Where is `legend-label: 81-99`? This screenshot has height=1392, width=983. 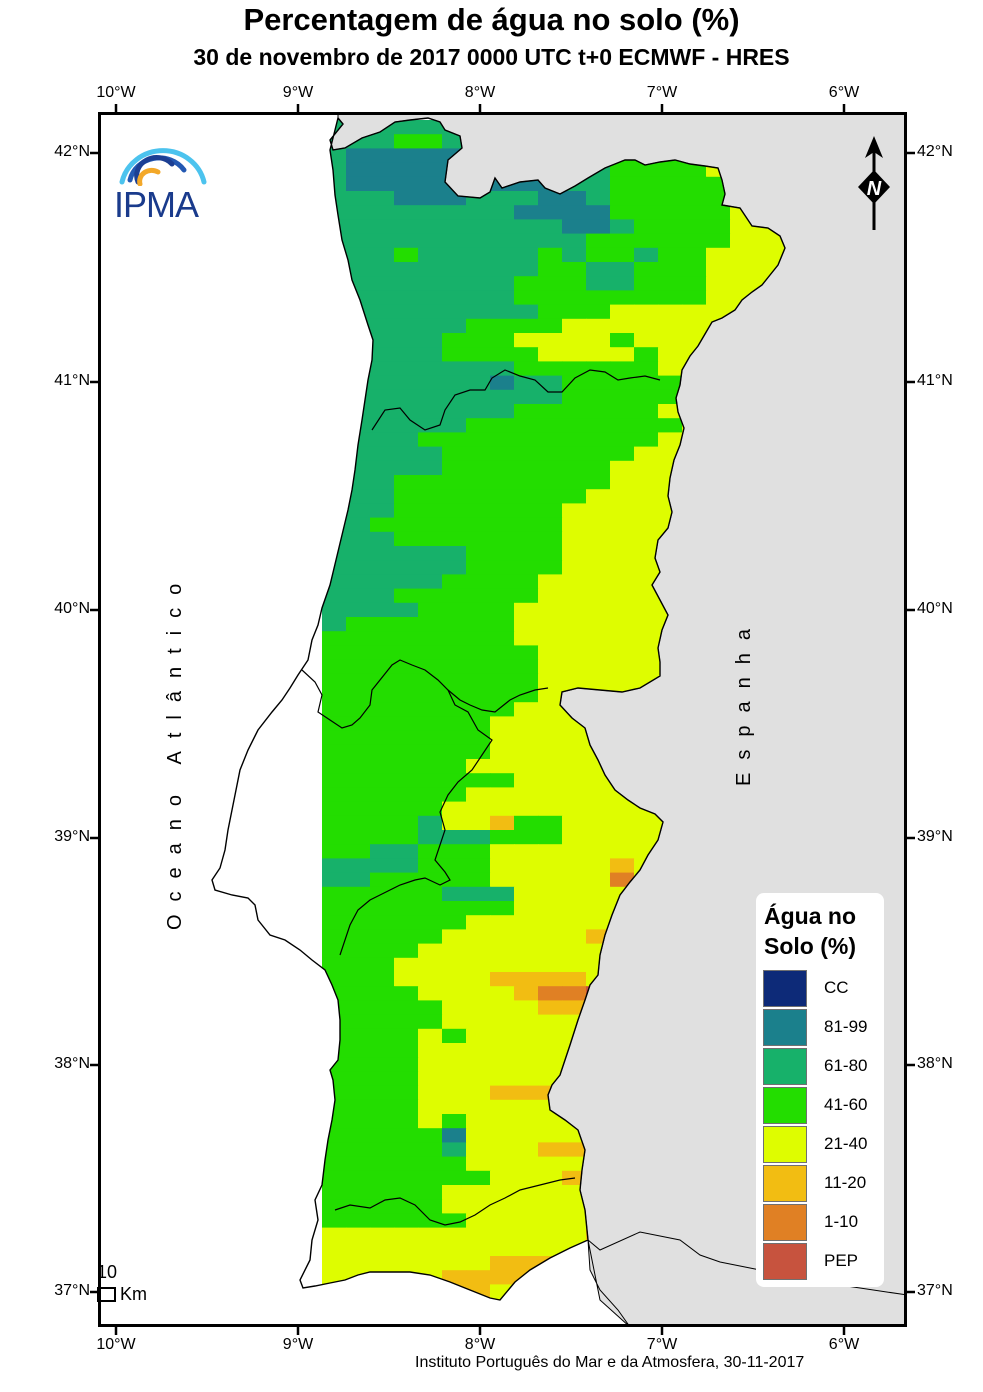
legend-label: 81-99 is located at coordinates (846, 1026).